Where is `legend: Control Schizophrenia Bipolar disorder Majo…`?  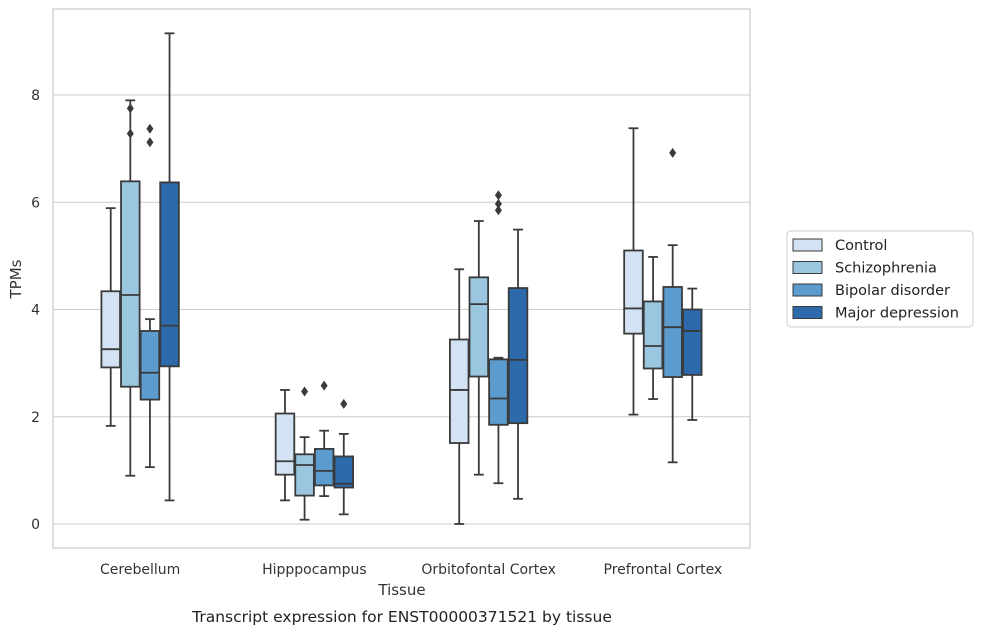
legend: Control Schizophrenia Bipolar disorder Majo… is located at coordinates (880, 279).